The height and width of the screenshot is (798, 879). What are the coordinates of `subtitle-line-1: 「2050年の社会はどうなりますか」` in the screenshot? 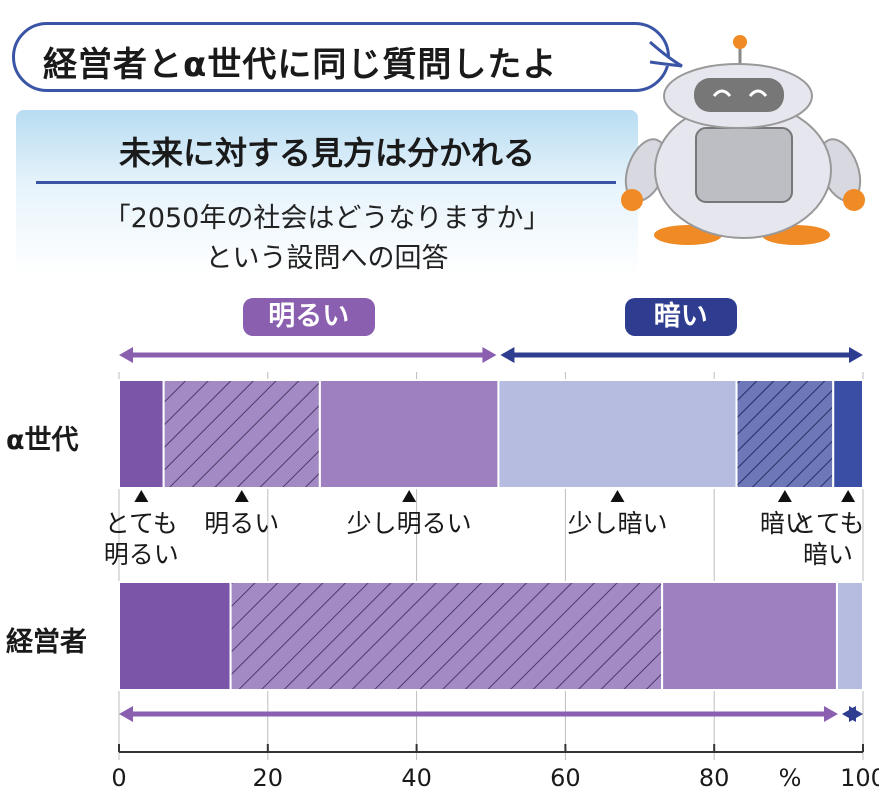 It's located at (327, 218).